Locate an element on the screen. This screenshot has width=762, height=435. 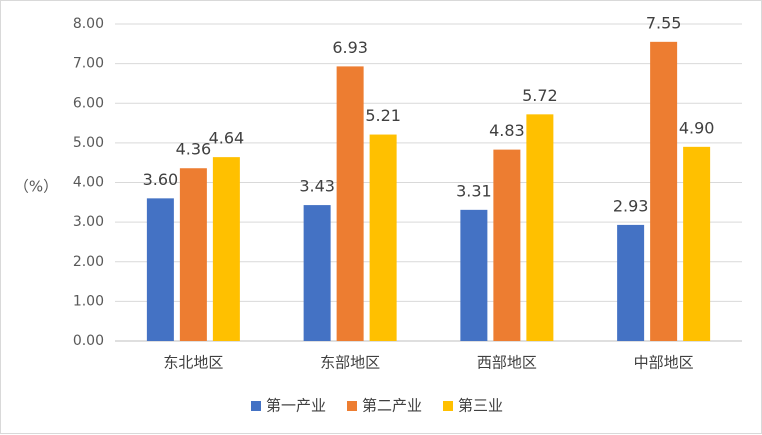
x-tick-label: 东部地区 is located at coordinates (350, 363).